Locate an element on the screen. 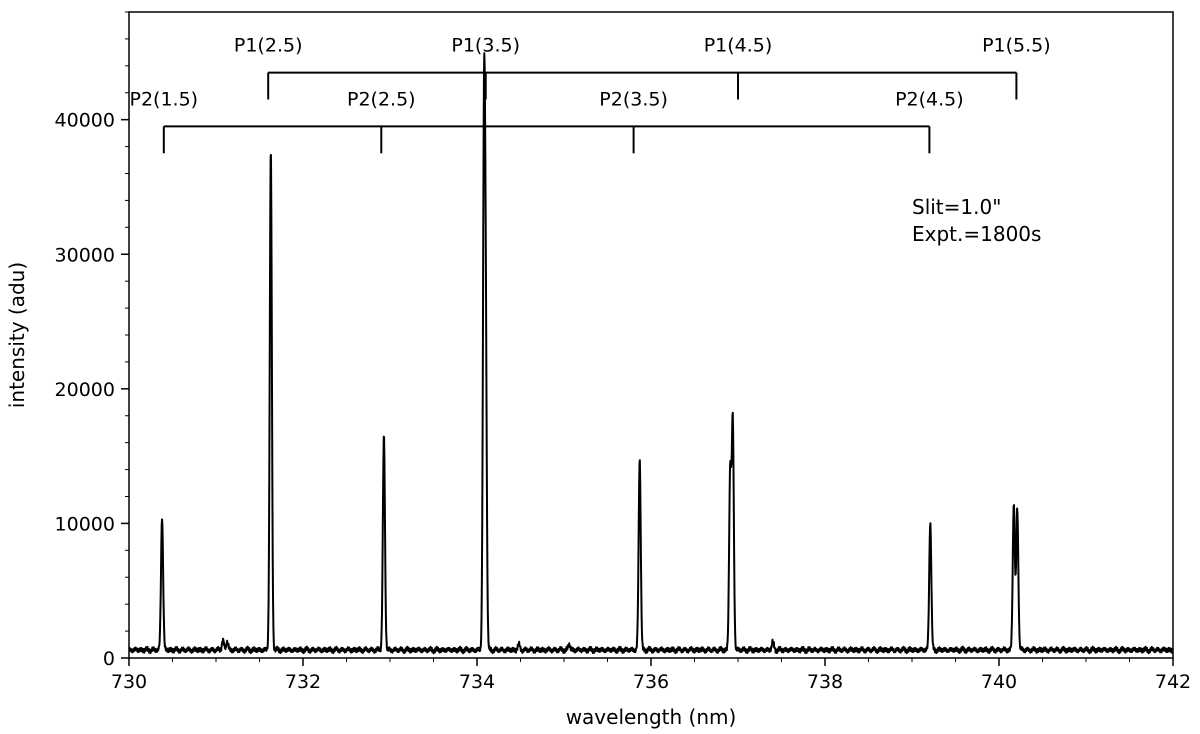 The width and height of the screenshot is (1200, 734). bracket-label: P2(4.5) is located at coordinates (929, 99).